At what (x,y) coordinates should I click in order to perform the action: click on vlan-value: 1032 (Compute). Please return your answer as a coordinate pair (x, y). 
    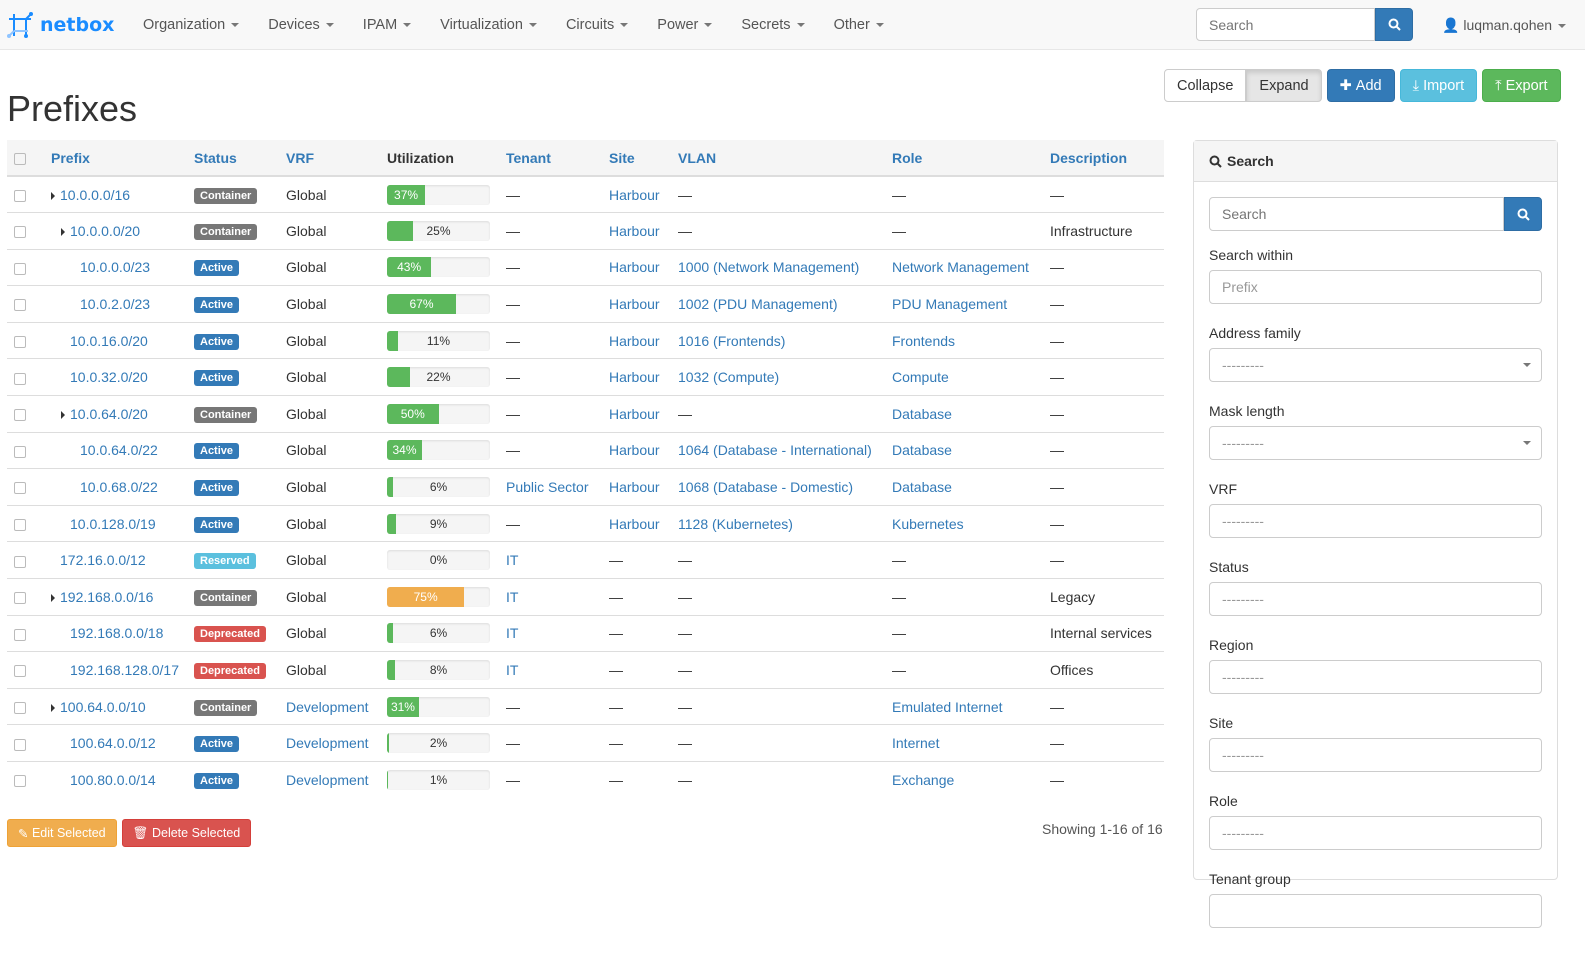
    Looking at the image, I should click on (729, 377).